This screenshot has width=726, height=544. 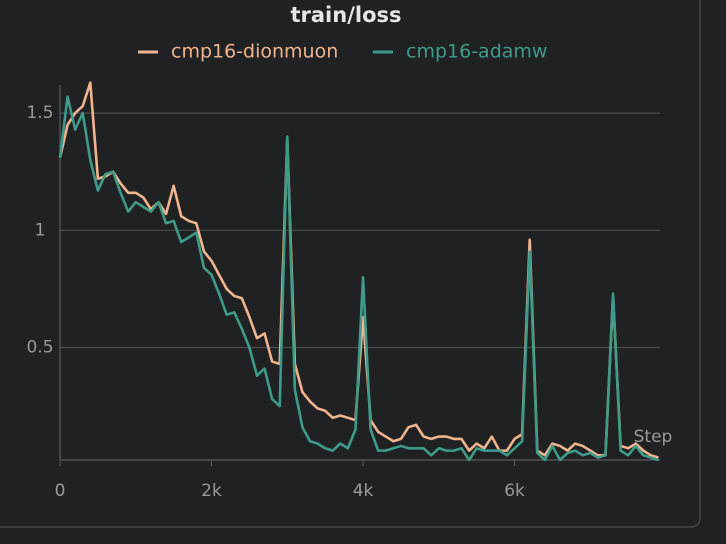 I want to click on x-tick-label: 6k, so click(x=514, y=491).